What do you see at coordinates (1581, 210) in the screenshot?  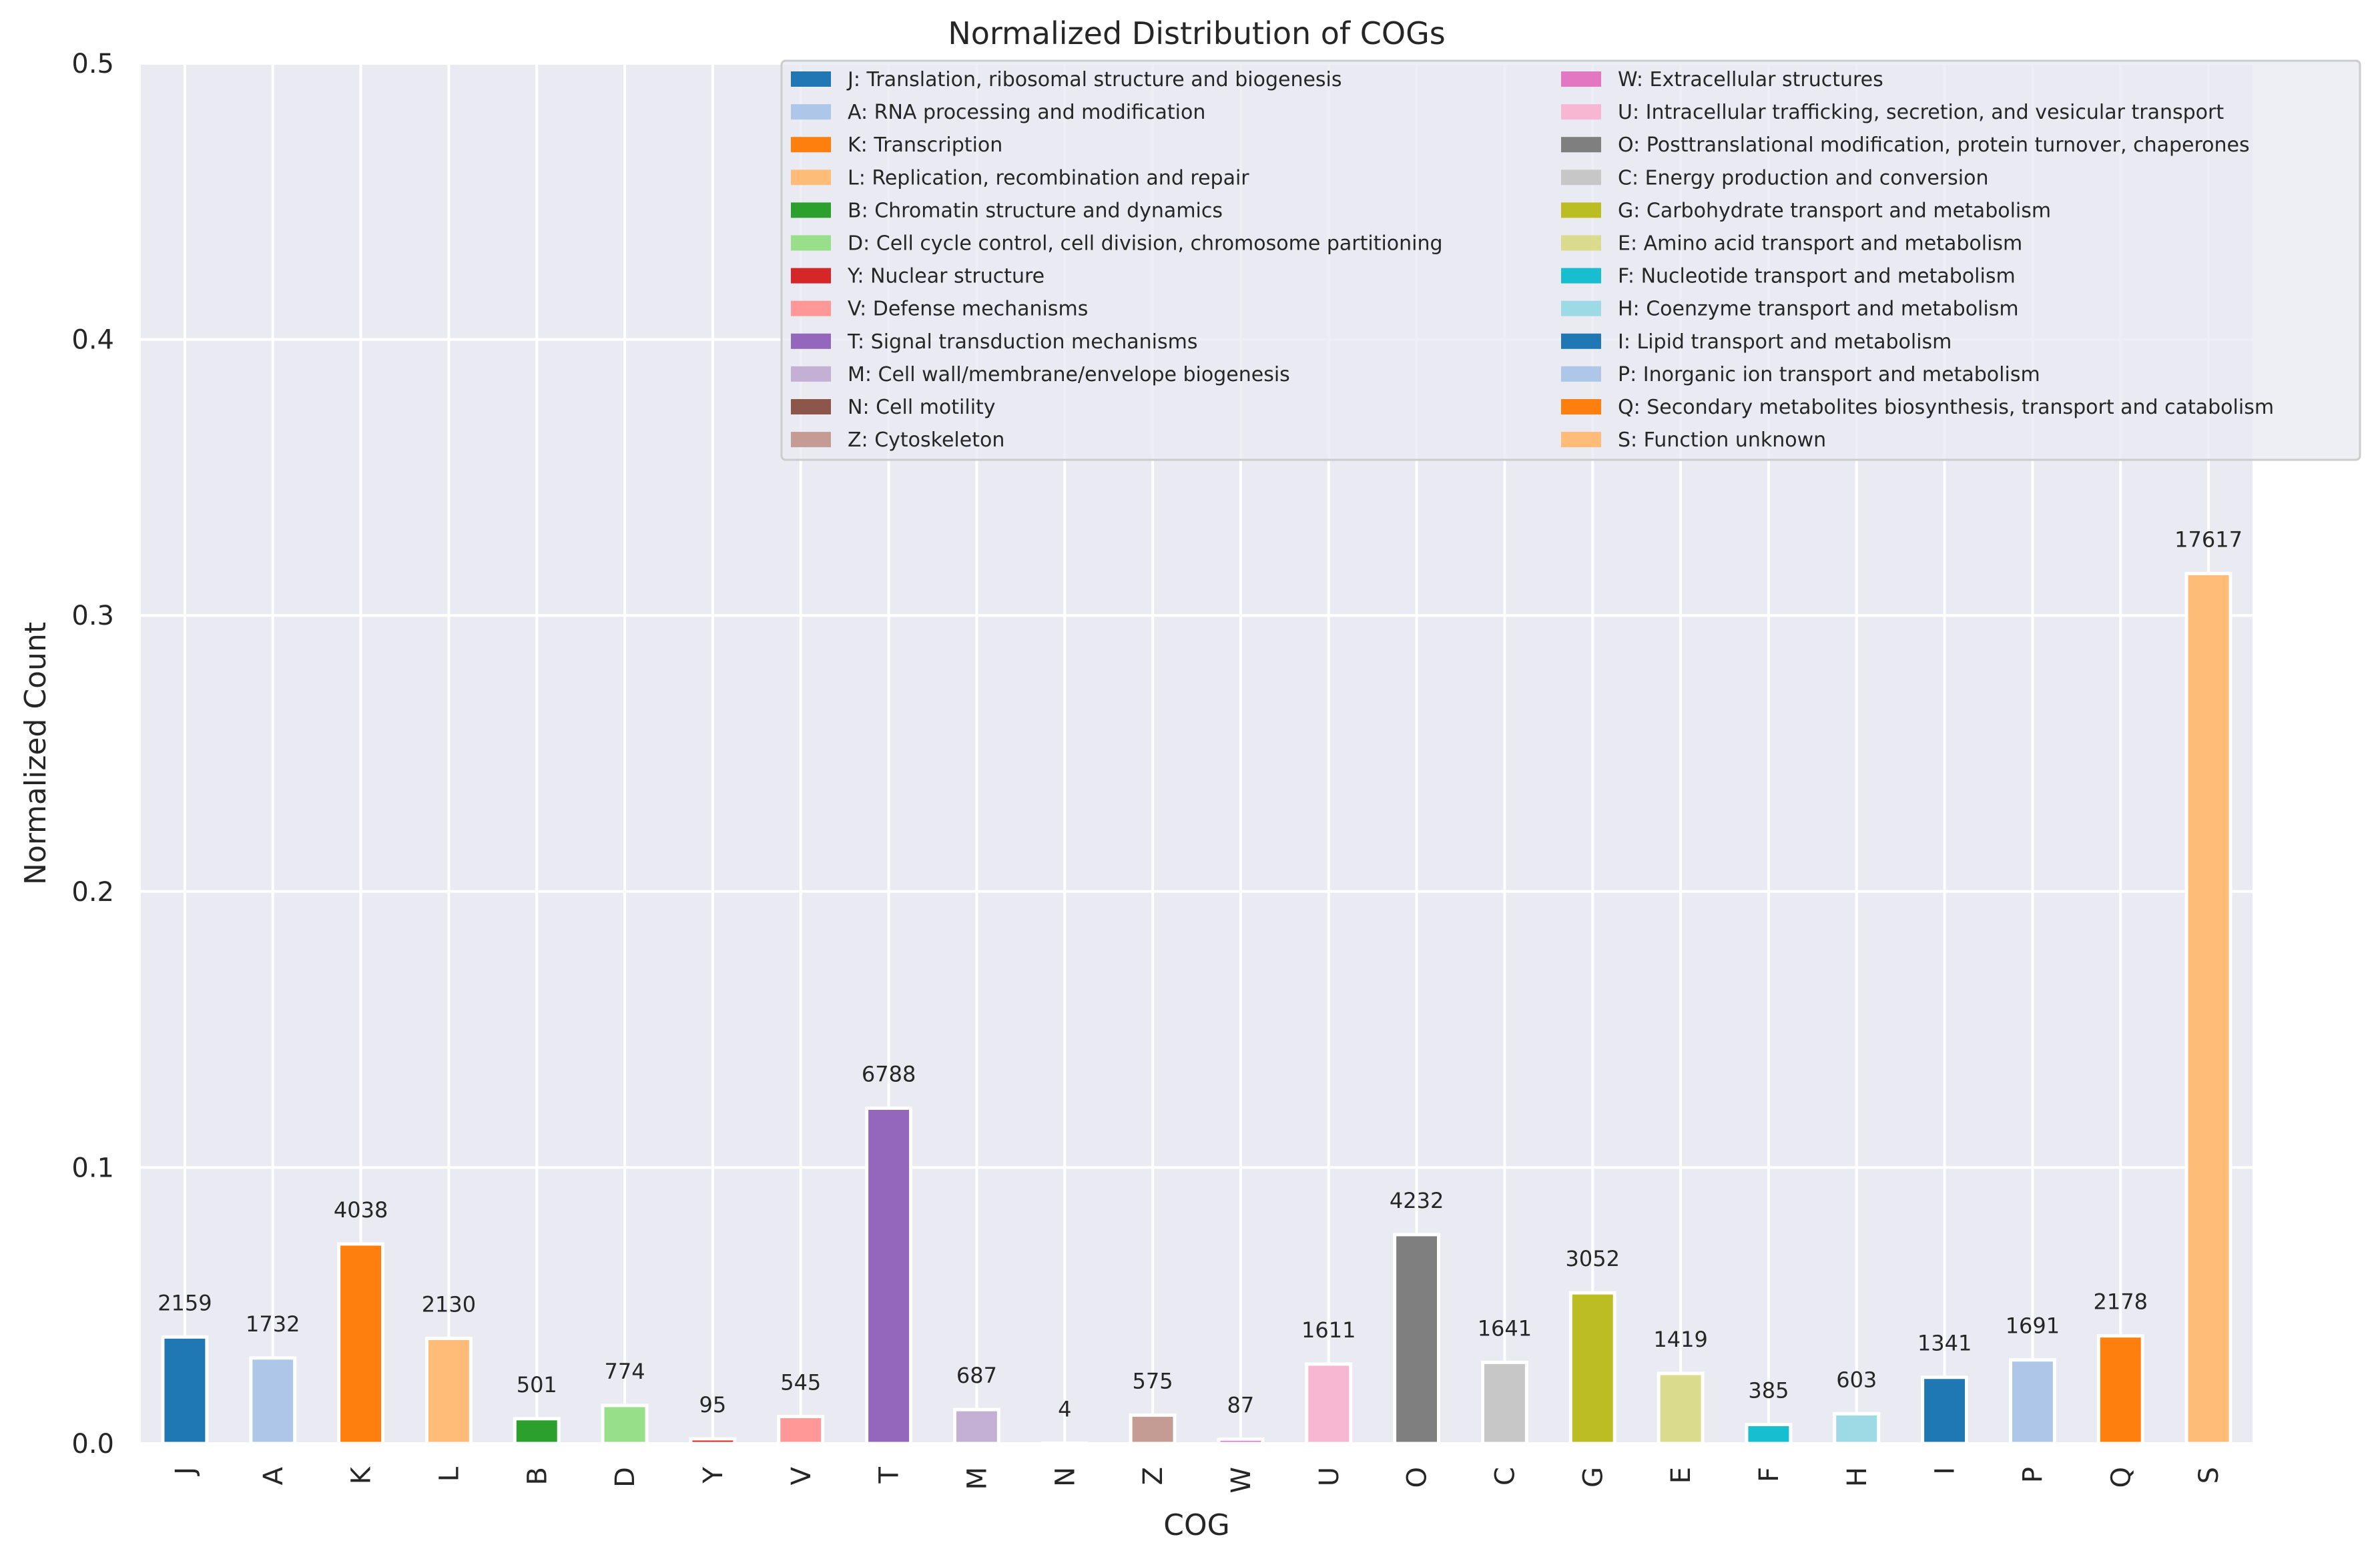 I see `legend-swatch-G` at bounding box center [1581, 210].